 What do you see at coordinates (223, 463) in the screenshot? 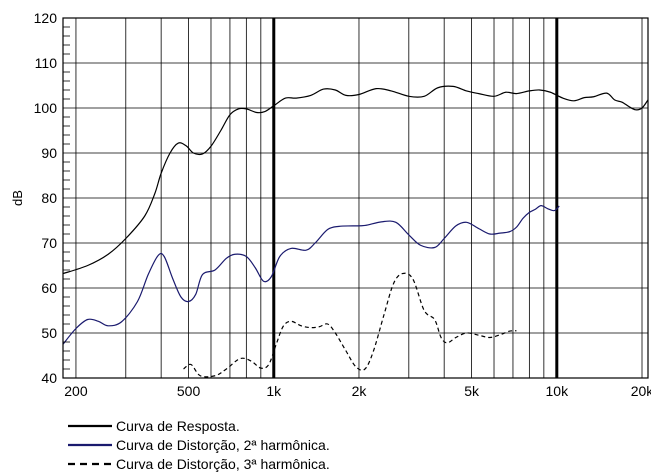
I see `legend-label-3rd-harmonic: Curva de Distorção, 3ª harmônica.` at bounding box center [223, 463].